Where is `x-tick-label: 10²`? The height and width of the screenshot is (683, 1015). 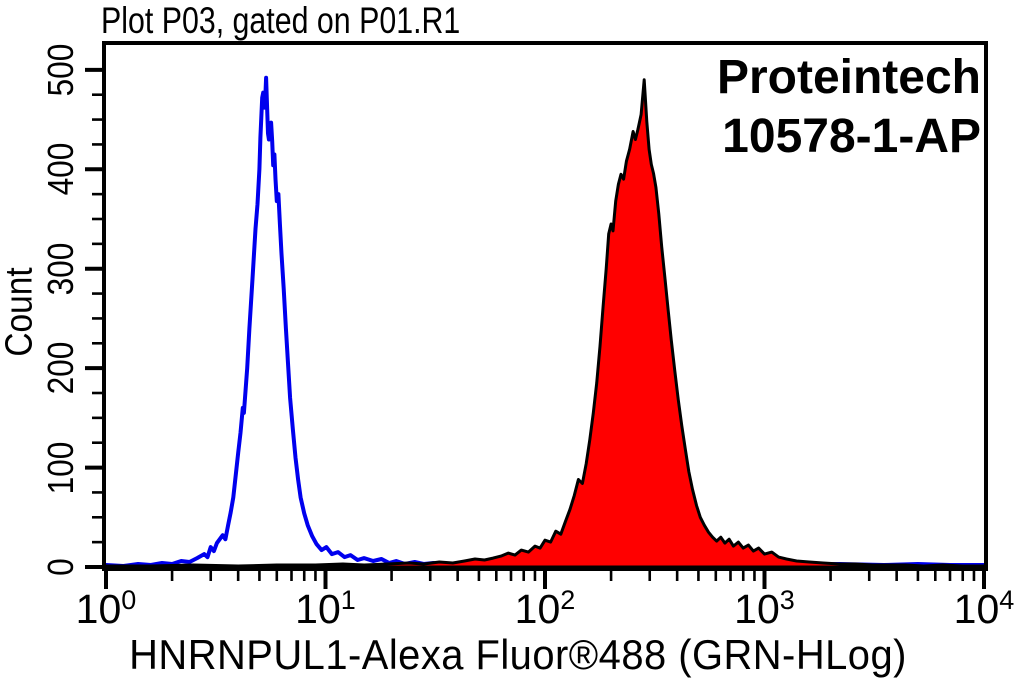
x-tick-label: 10² is located at coordinates (545, 608).